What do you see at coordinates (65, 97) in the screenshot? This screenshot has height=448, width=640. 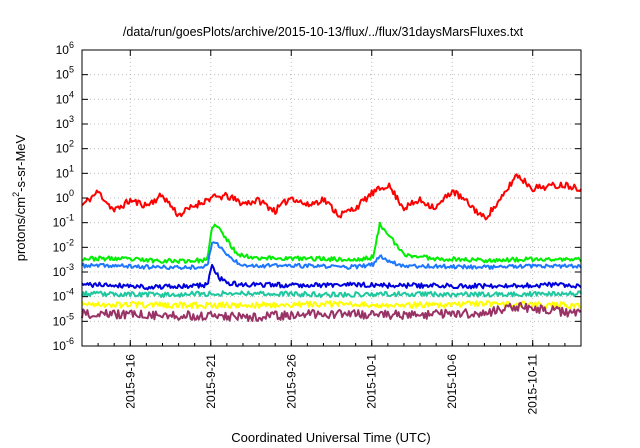 I see `y-tick-label: 10⁴` at bounding box center [65, 97].